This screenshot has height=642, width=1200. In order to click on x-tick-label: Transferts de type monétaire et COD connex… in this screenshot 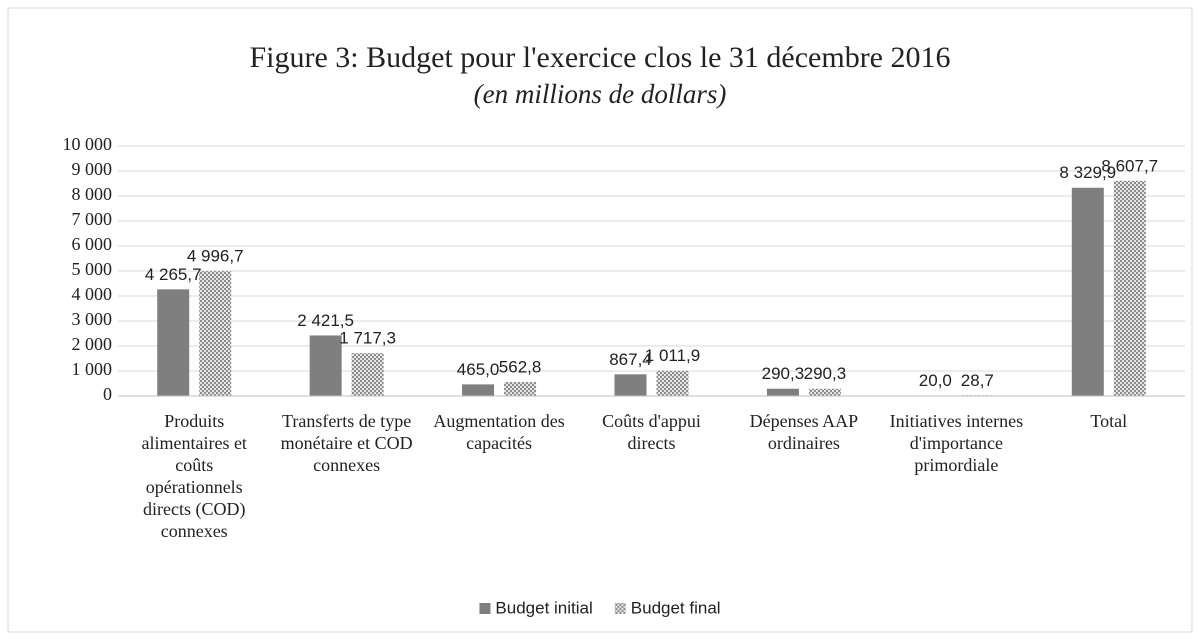, I will do `click(347, 443)`.